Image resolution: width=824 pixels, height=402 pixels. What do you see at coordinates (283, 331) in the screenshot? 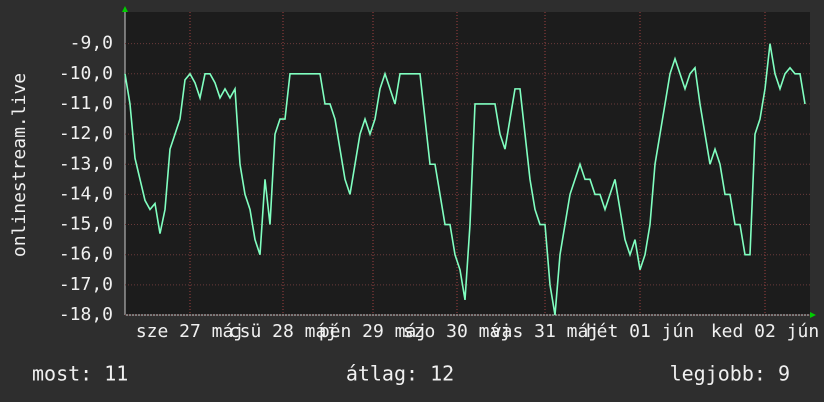
I see `x-tick-label: csü 28 máj` at bounding box center [283, 331].